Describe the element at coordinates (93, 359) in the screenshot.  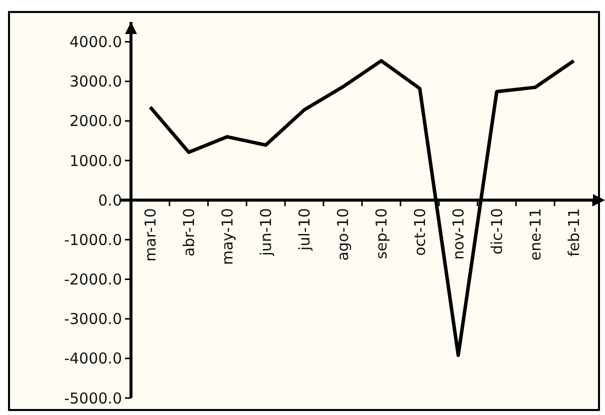
I see `y-tick-label: -4000.0` at that location.